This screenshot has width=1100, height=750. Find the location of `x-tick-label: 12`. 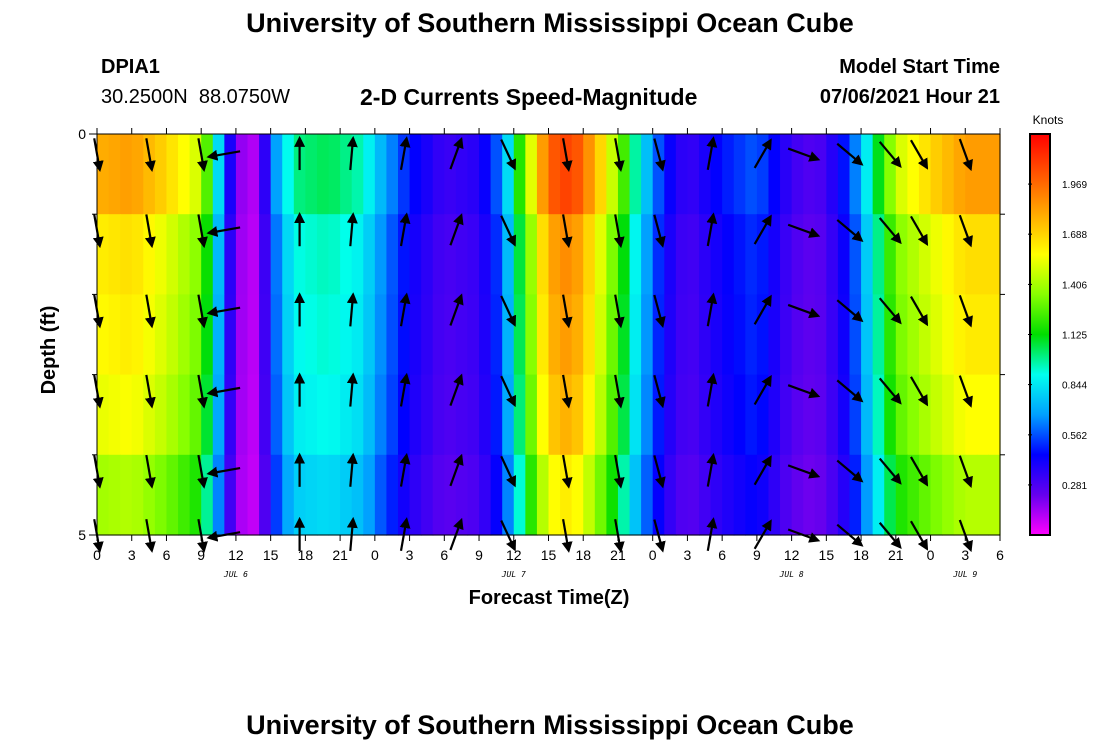

x-tick-label: 12 is located at coordinates (236, 555).